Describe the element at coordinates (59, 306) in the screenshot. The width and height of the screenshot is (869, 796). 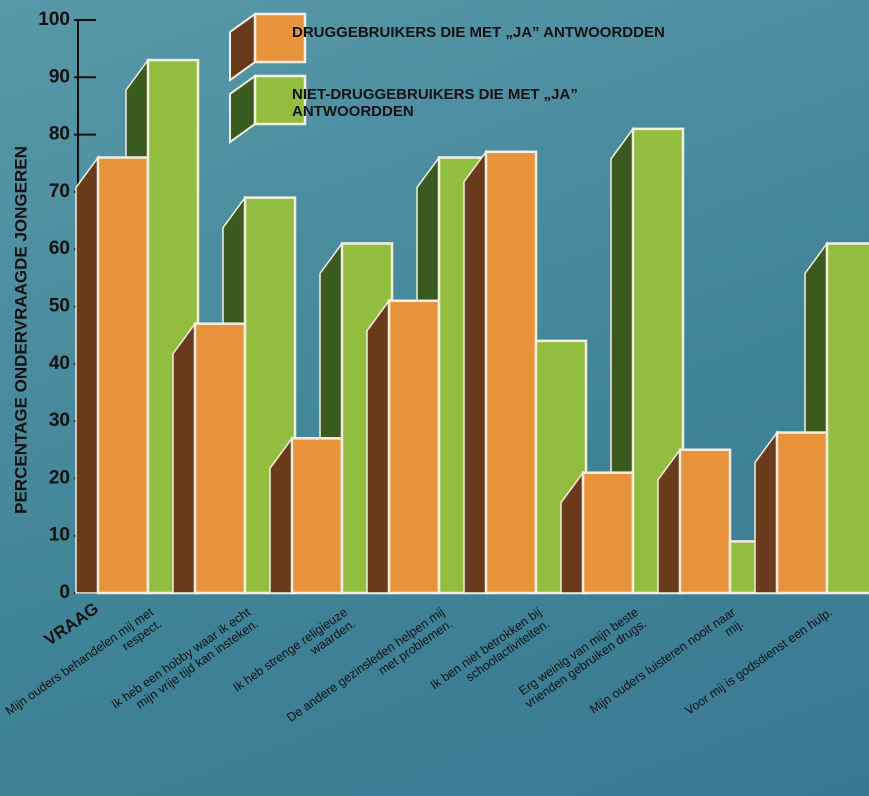
I see `y-tick-label: 50` at that location.